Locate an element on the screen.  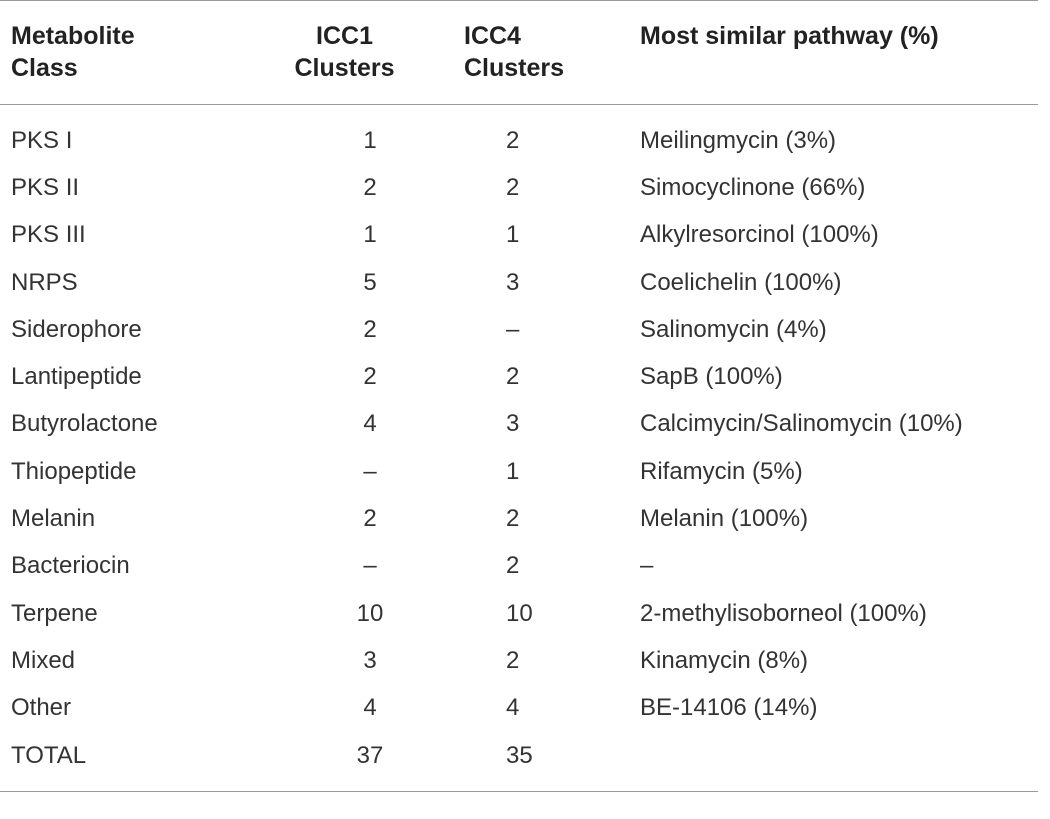
table-row: Lantipeptide 2 2 SapB (100%) is located at coordinates (519, 376).